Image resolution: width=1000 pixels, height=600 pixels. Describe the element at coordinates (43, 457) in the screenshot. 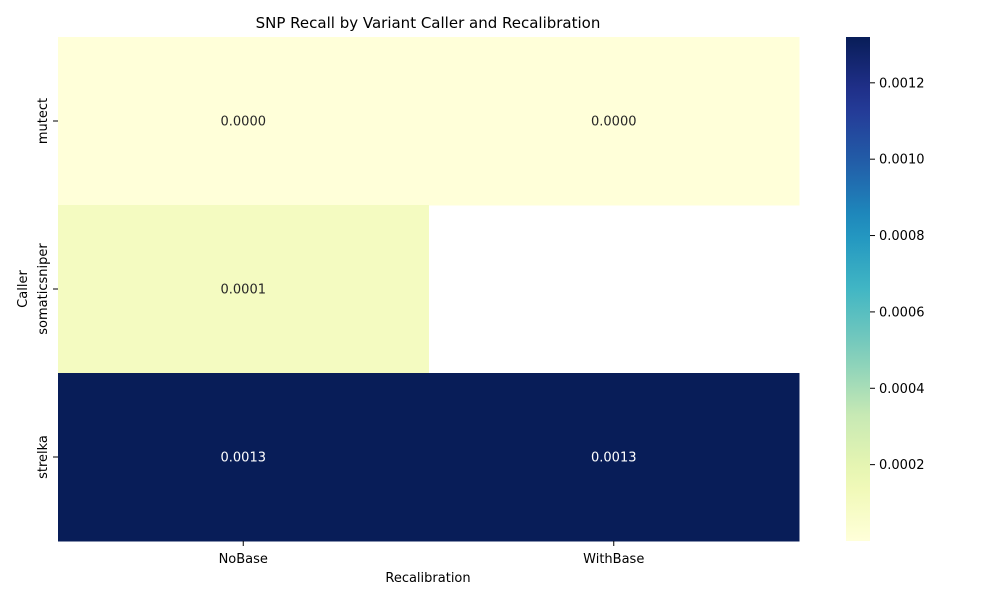

I see `y-tick-label: strelka` at that location.